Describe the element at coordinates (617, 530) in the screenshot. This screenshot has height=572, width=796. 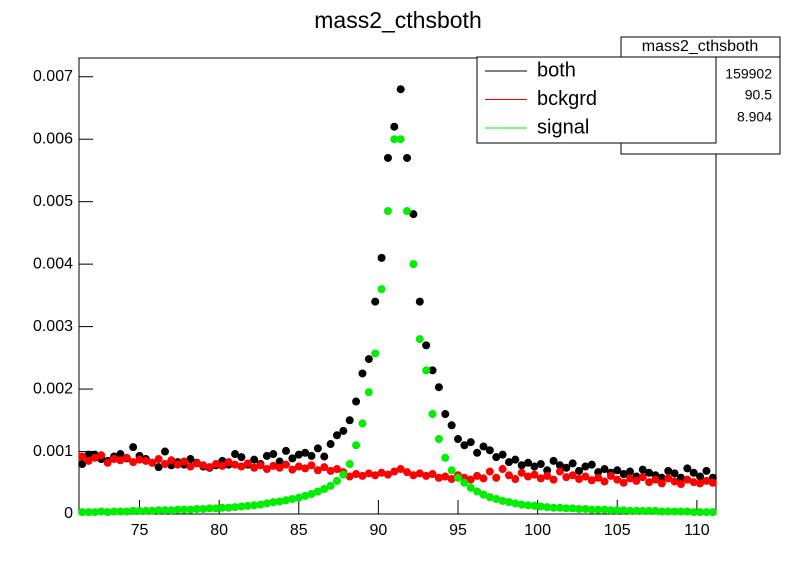
I see `x-tick-label: 105` at that location.